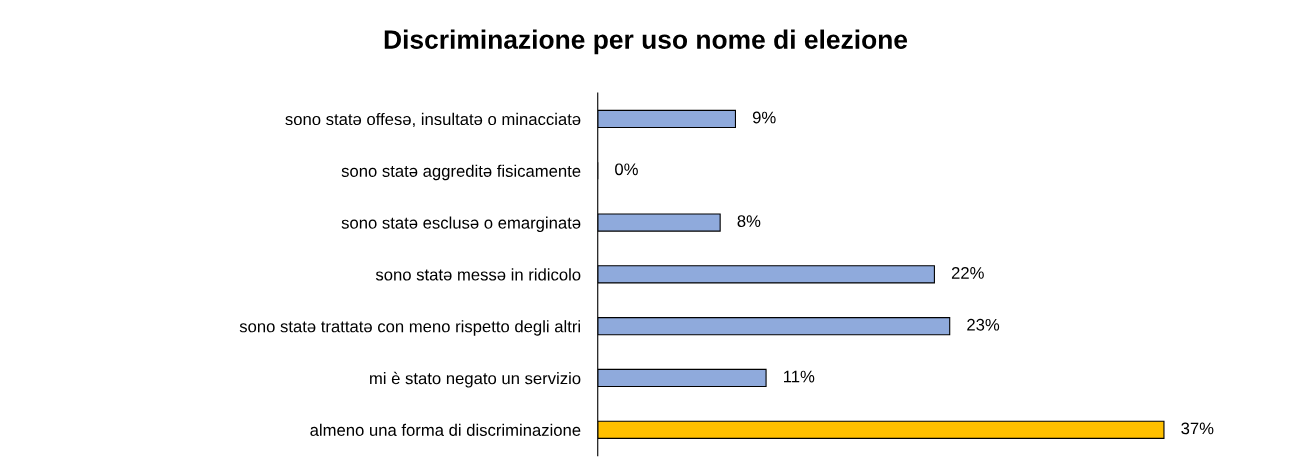 The width and height of the screenshot is (1291, 465). What do you see at coordinates (461, 224) in the screenshot?
I see `y-tick-label: sono statə esclusə o emarginatə` at bounding box center [461, 224].